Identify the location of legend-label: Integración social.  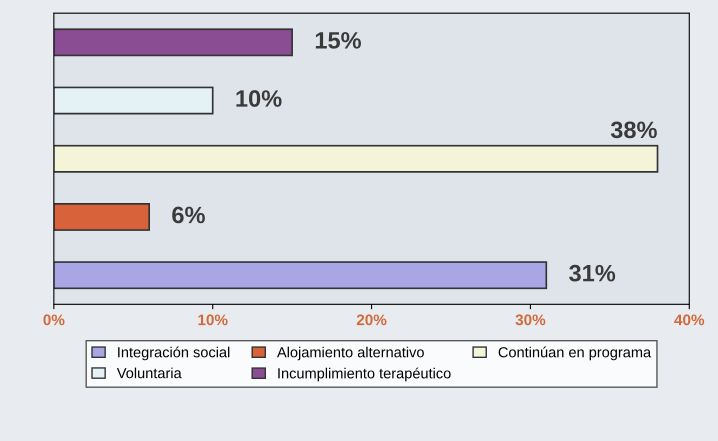
(174, 353).